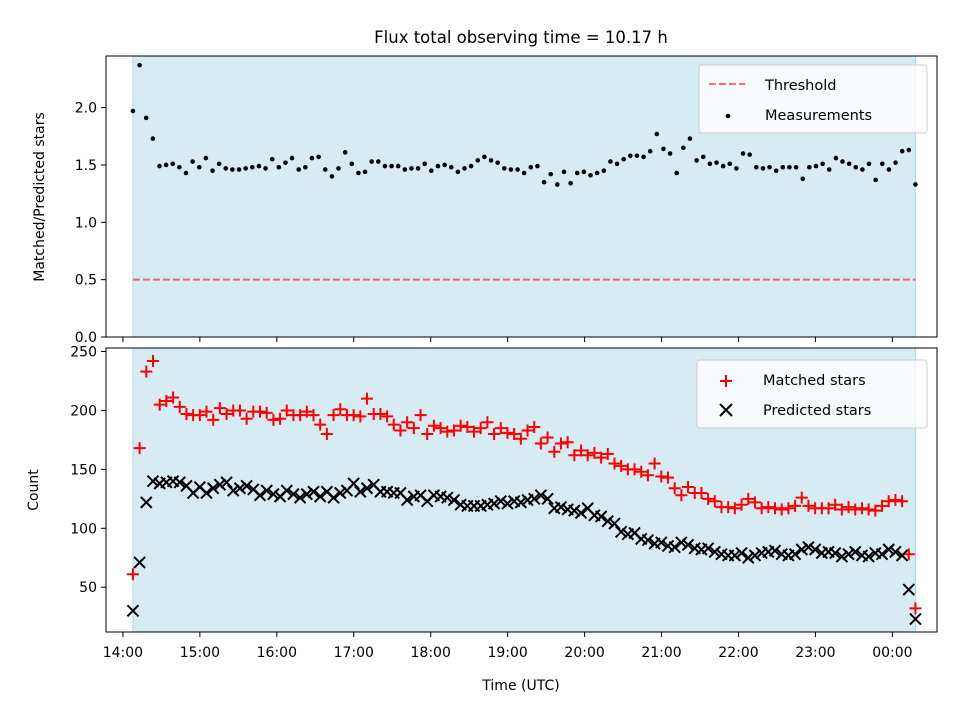  What do you see at coordinates (813, 99) in the screenshot?
I see `ratio-legend-box` at bounding box center [813, 99].